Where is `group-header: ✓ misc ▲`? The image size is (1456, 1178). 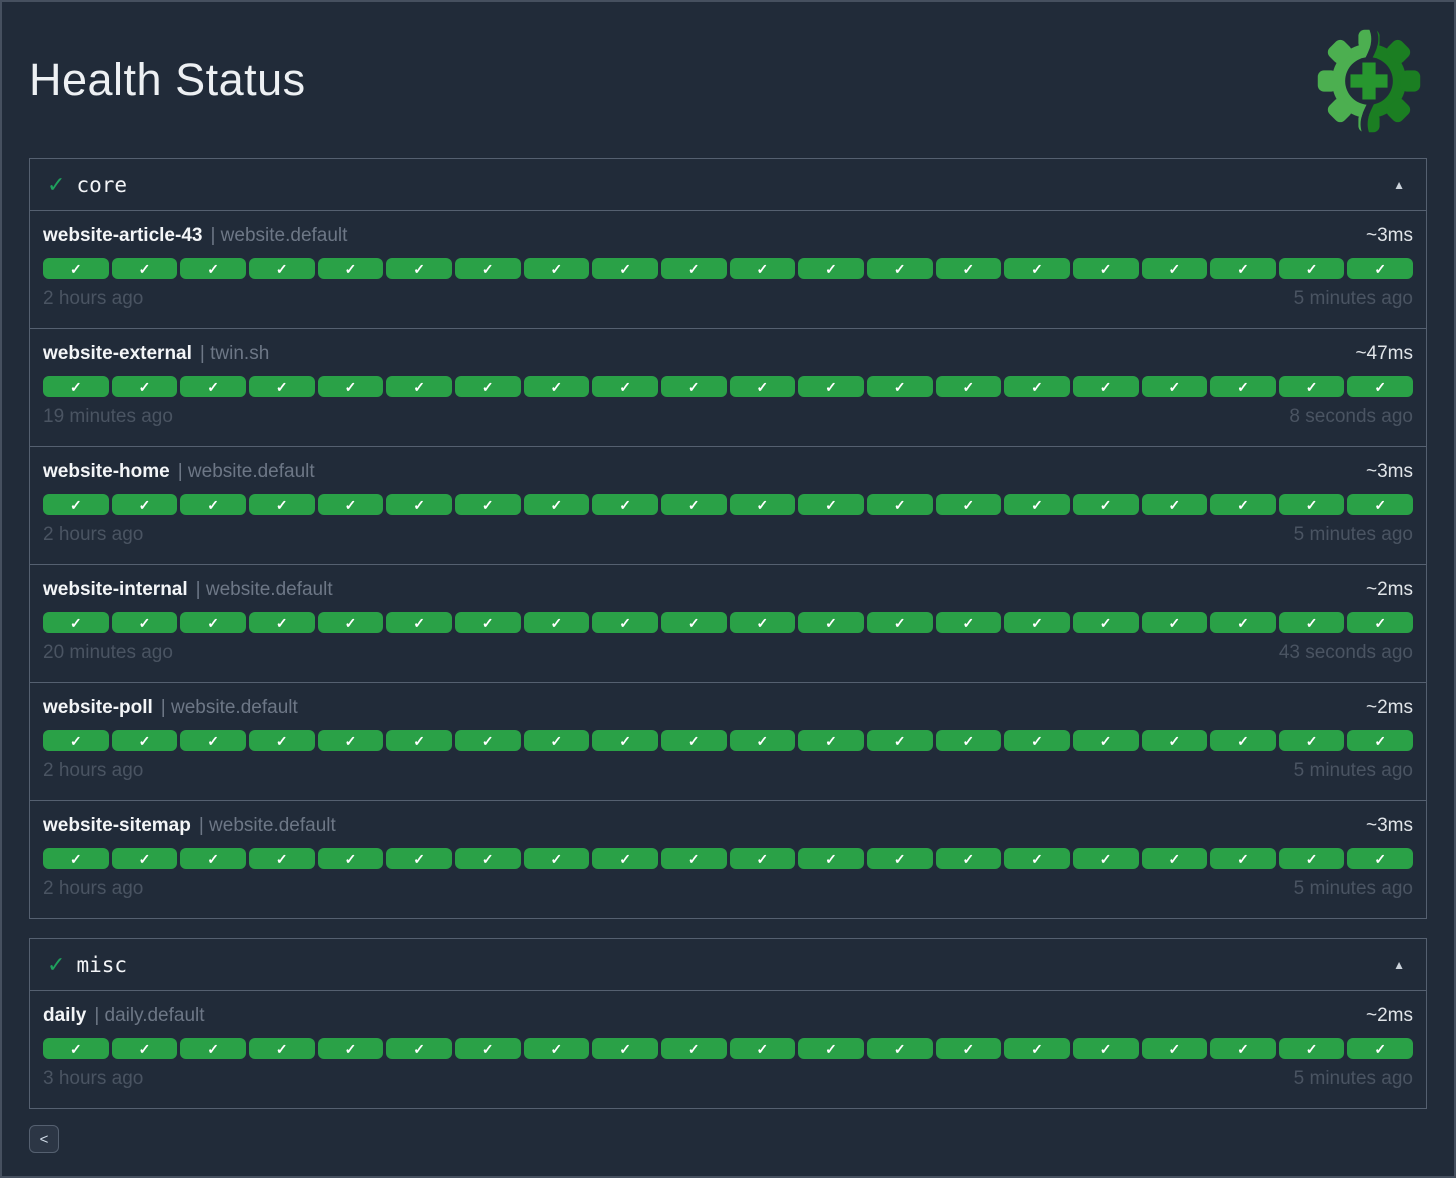
group-header: ✓ misc ▲ is located at coordinates (728, 965).